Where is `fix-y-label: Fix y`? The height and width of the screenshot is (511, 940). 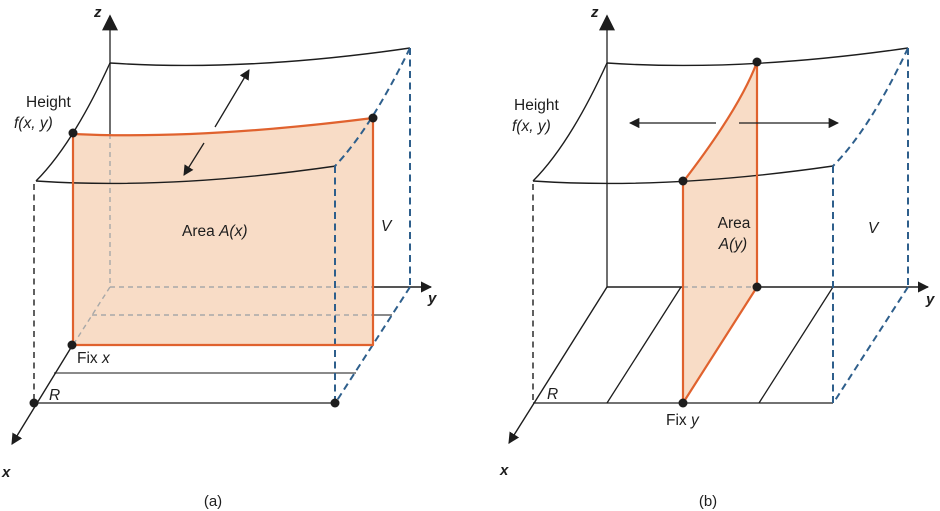
fix-y-label: Fix y is located at coordinates (683, 420).